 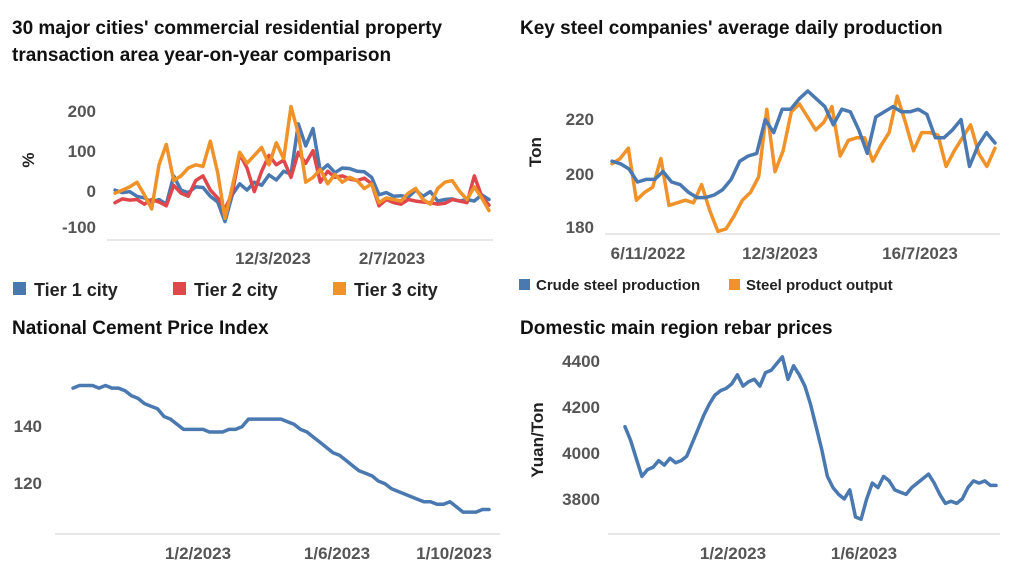 I want to click on series-line-tier-1-city, so click(x=302, y=173).